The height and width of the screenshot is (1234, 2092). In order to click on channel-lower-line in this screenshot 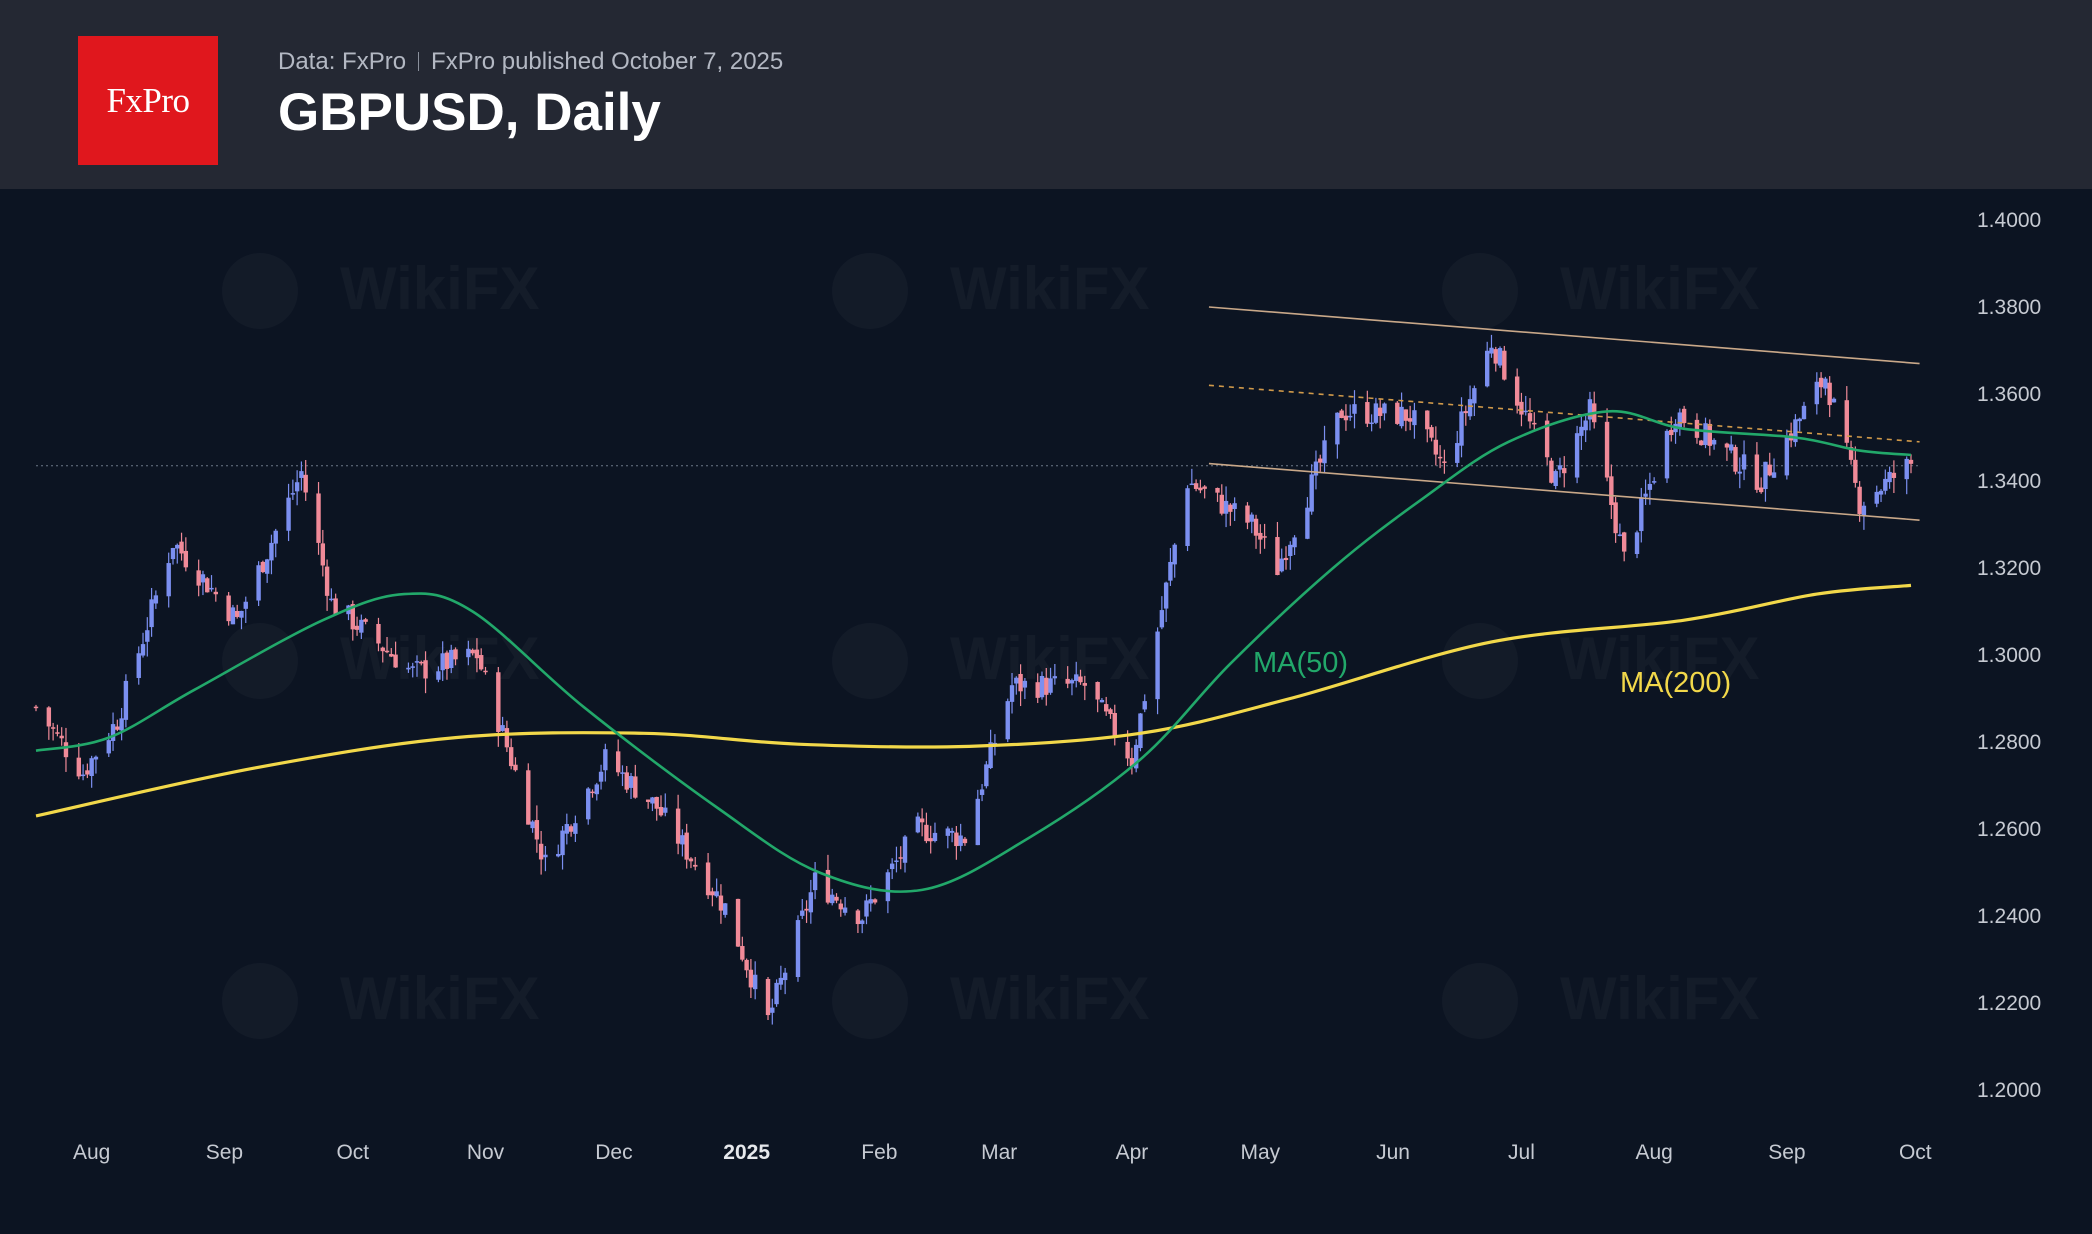, I will do `click(1564, 491)`.